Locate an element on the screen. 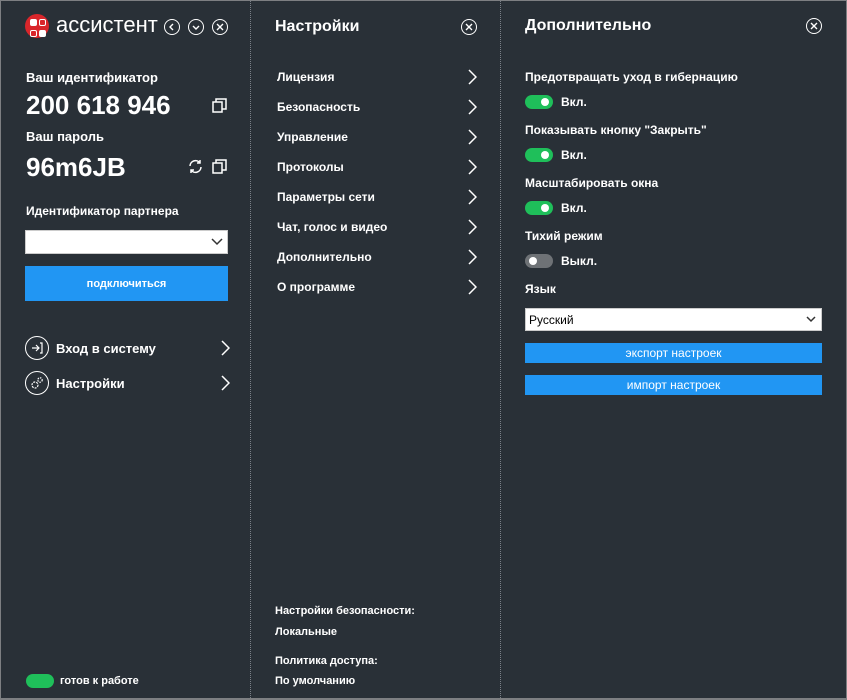 Image resolution: width=847 pixels, height=700 pixels. minimize-icon is located at coordinates (196, 27).